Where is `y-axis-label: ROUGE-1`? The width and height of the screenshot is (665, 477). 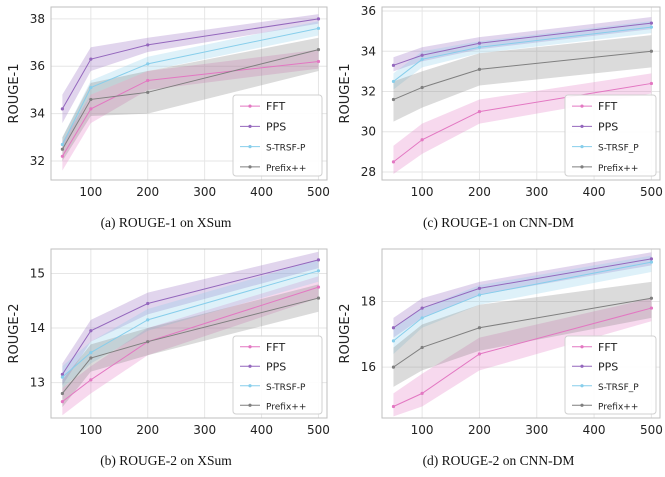 y-axis-label: ROUGE-1 is located at coordinates (14, 93).